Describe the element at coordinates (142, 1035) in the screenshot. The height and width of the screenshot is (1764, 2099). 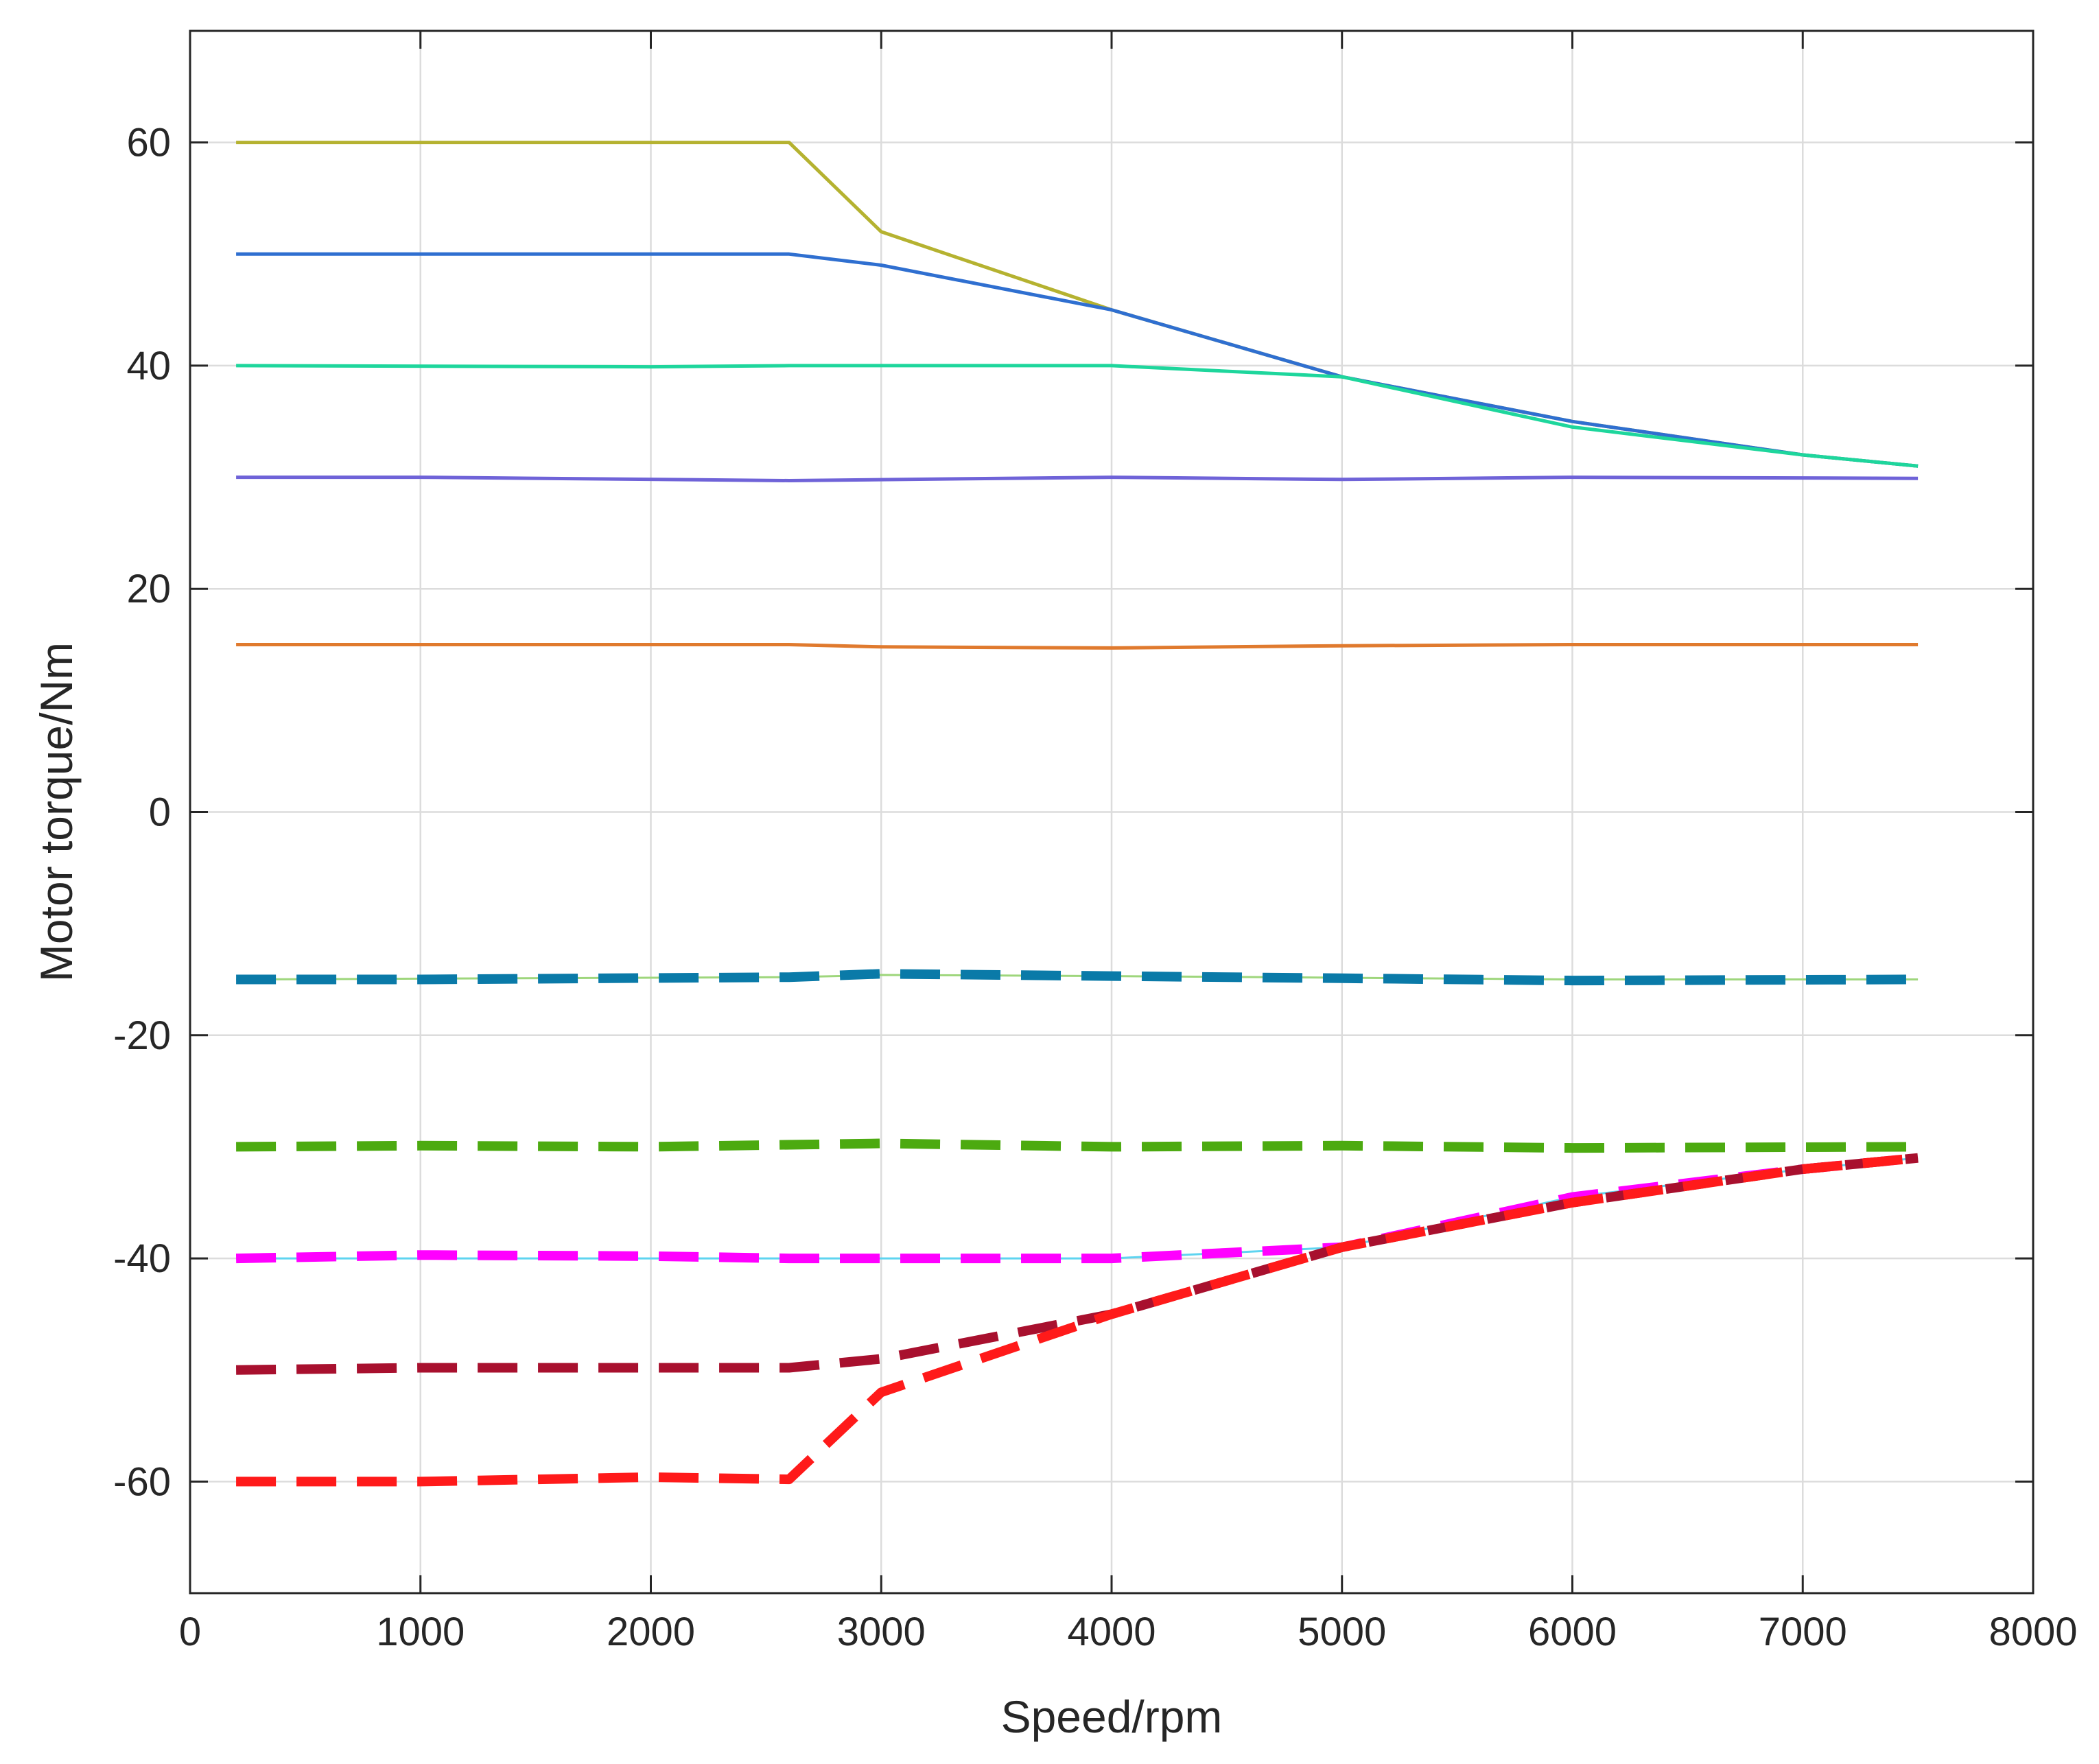
I see `y-tick-label: -20` at that location.